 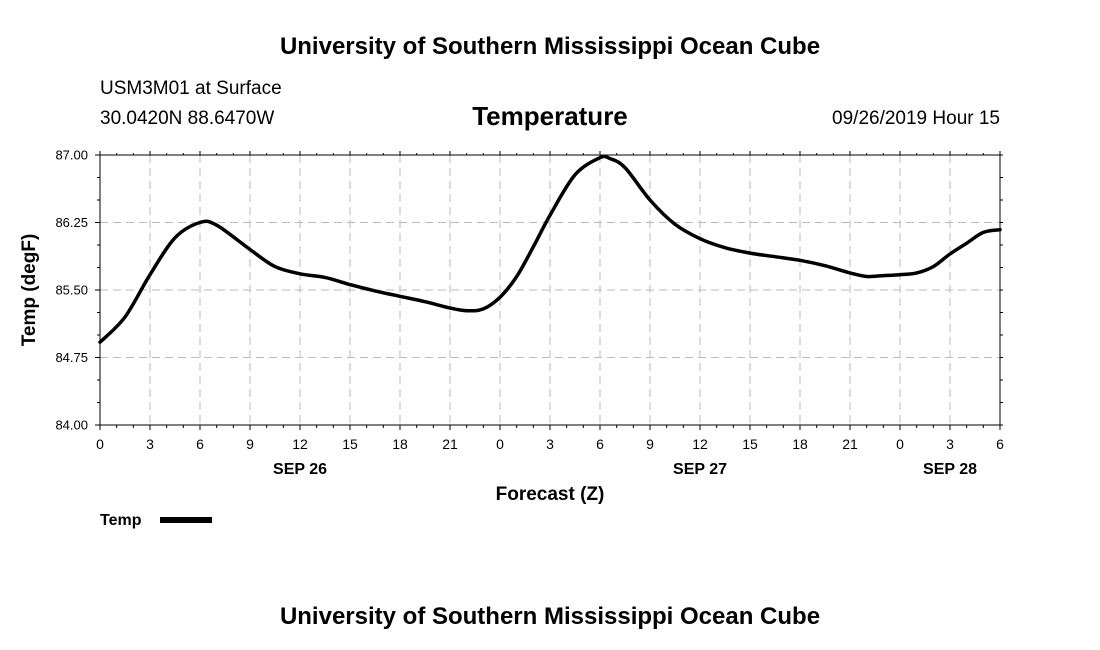 What do you see at coordinates (71, 425) in the screenshot?
I see `y-tick-label: 84.00` at bounding box center [71, 425].